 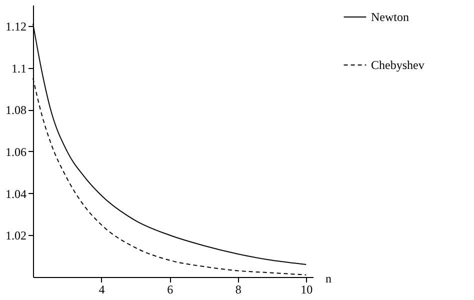 What do you see at coordinates (16, 235) in the screenshot?
I see `y-tick-label: 1.02` at bounding box center [16, 235].